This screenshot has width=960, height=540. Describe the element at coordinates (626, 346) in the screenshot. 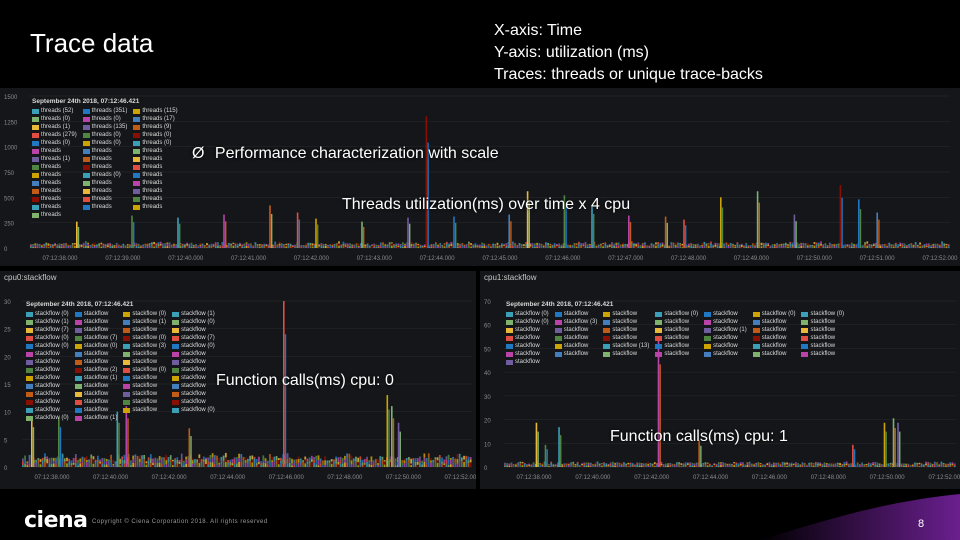

I see `legend-entry: stackflow (13)` at that location.